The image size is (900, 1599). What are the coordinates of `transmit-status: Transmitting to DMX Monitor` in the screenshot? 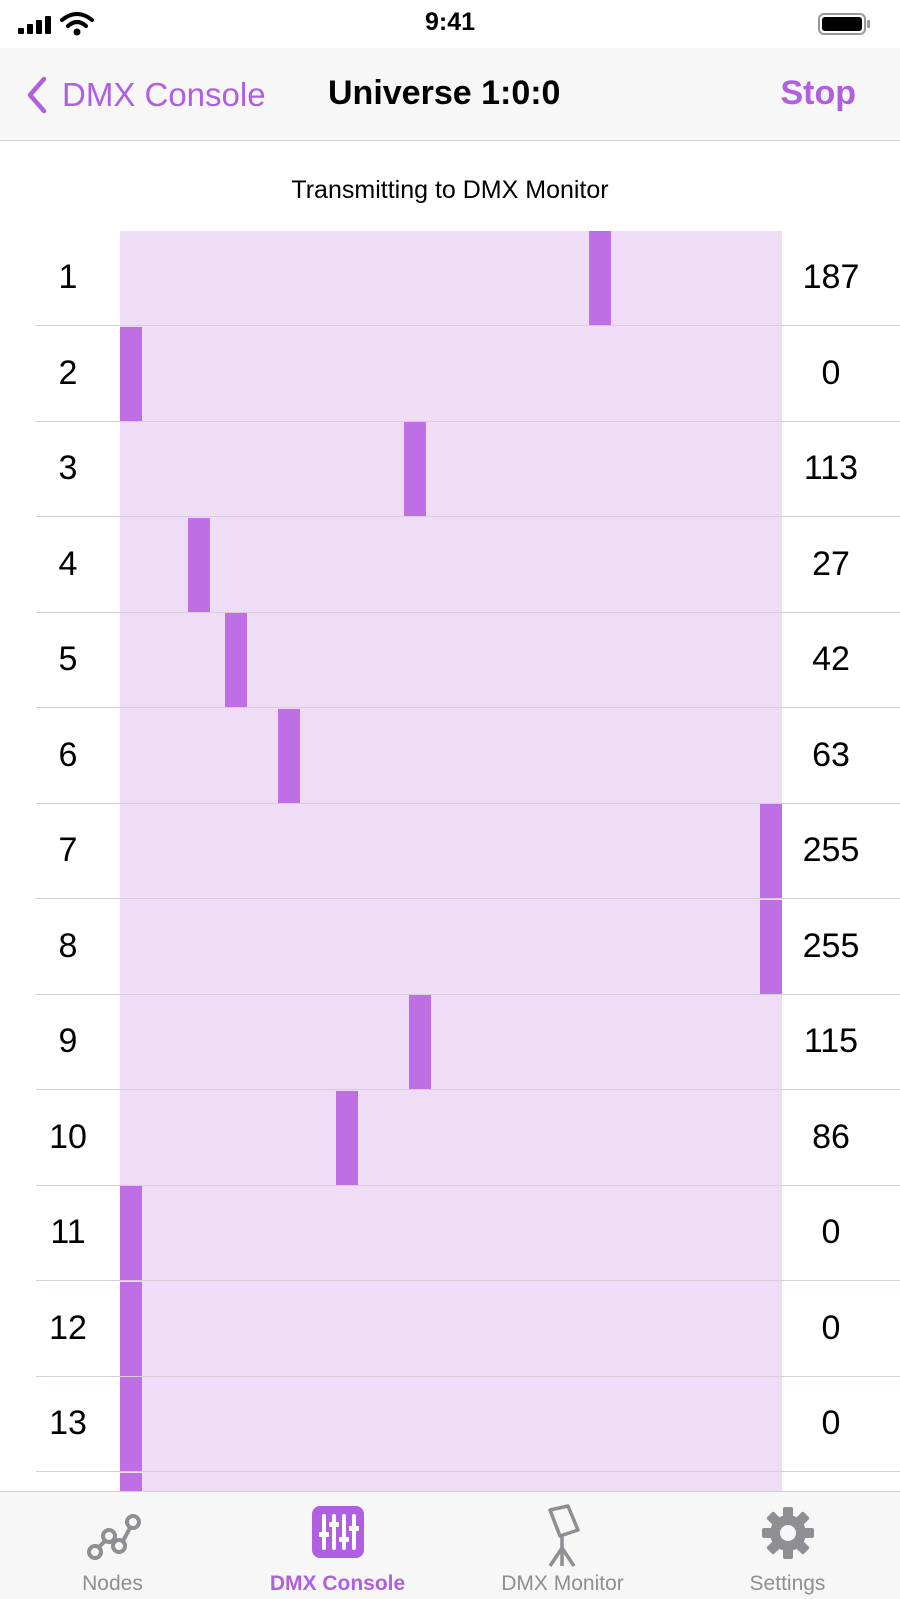 It's located at (450, 190).